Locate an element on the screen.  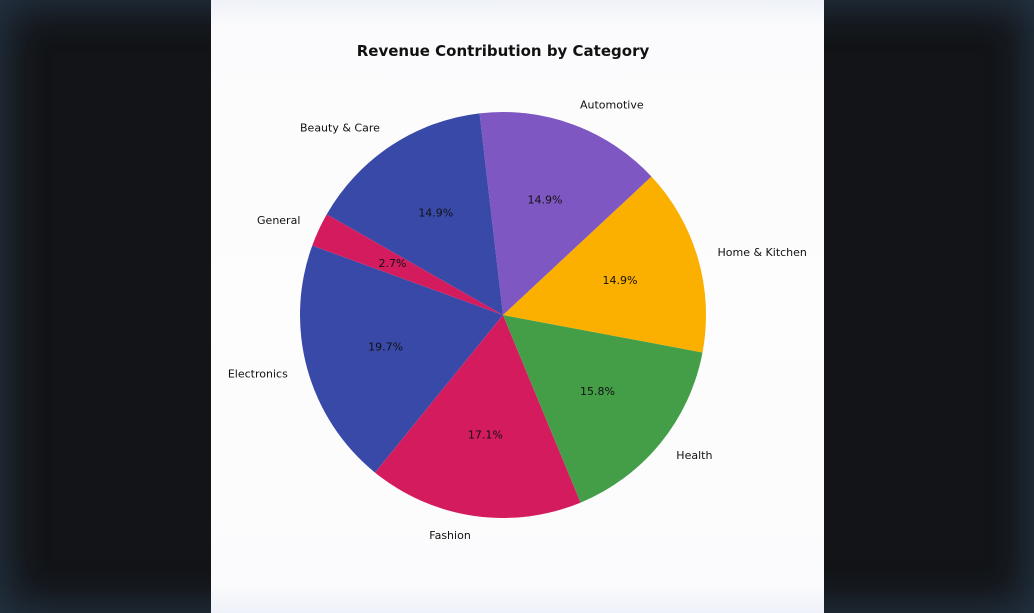
slice-label-automotive: Automotive is located at coordinates (612, 104).